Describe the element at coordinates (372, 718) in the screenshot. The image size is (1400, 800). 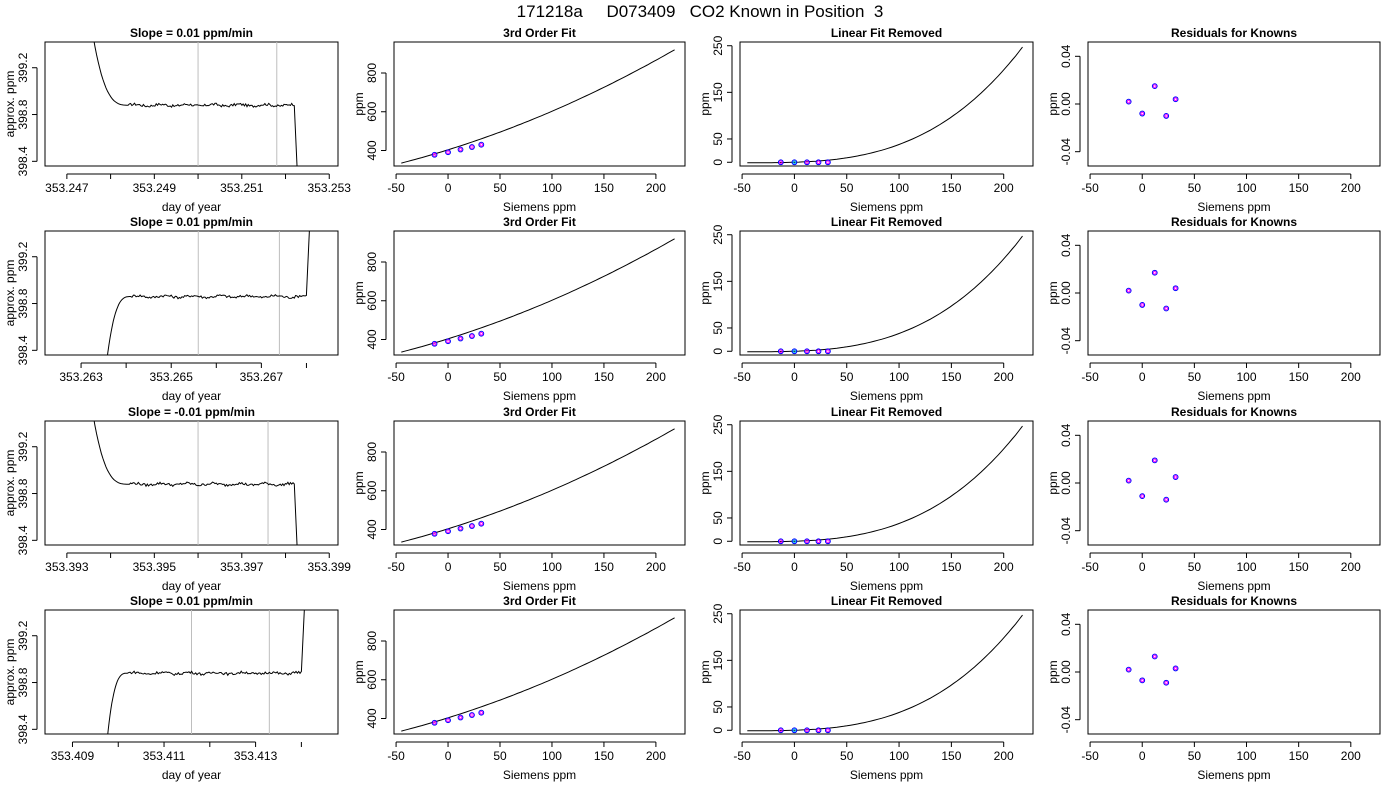
I see `y-tick-label: 400` at that location.